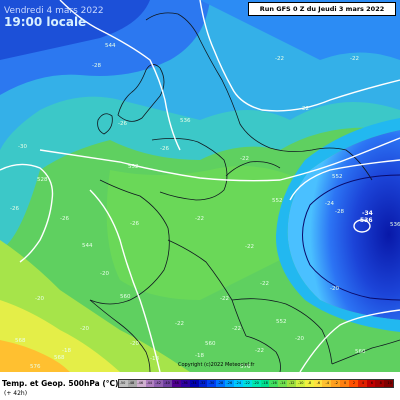 This screenshot has height=400, width=400. I want to click on temperature-label: -24, so click(329, 204).